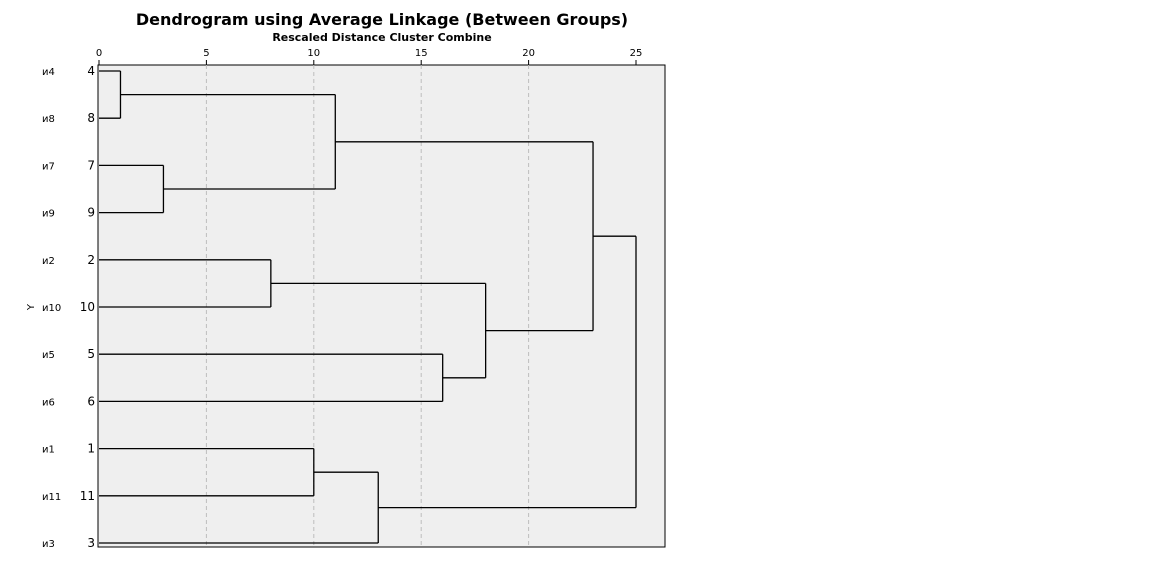  What do you see at coordinates (369, 56) in the screenshot?
I see `x-axis-ticks: 0 5 10 15 20 25` at bounding box center [369, 56].